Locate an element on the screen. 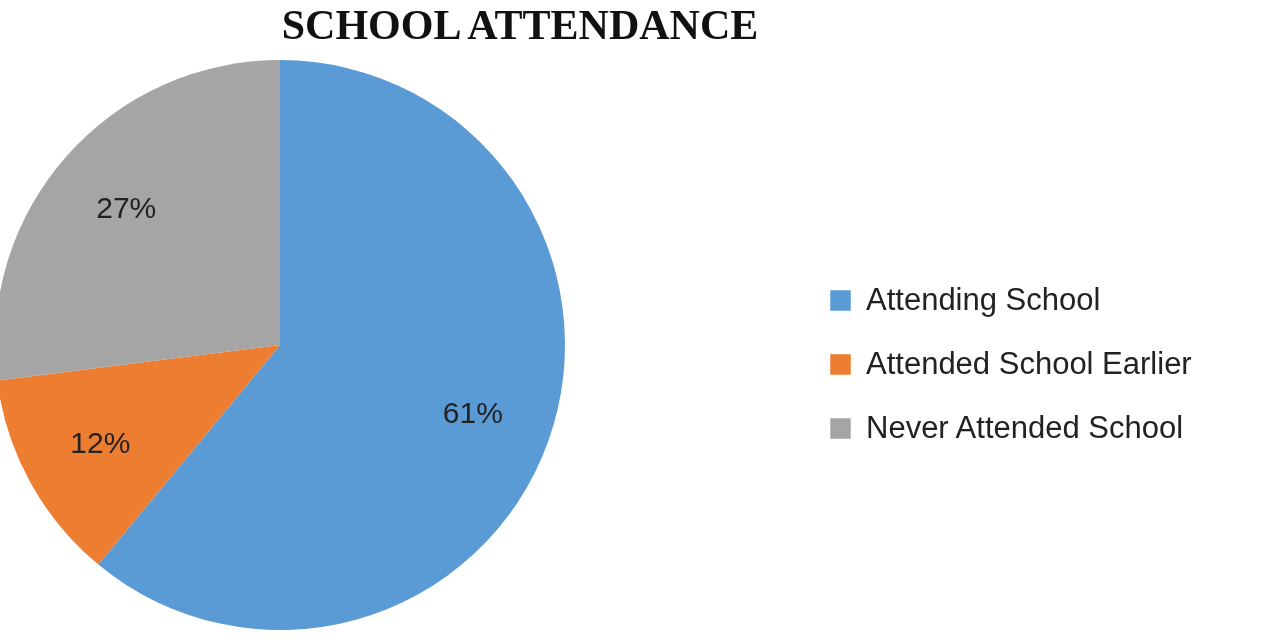  legend-label: Attended School Earlier is located at coordinates (1029, 363).